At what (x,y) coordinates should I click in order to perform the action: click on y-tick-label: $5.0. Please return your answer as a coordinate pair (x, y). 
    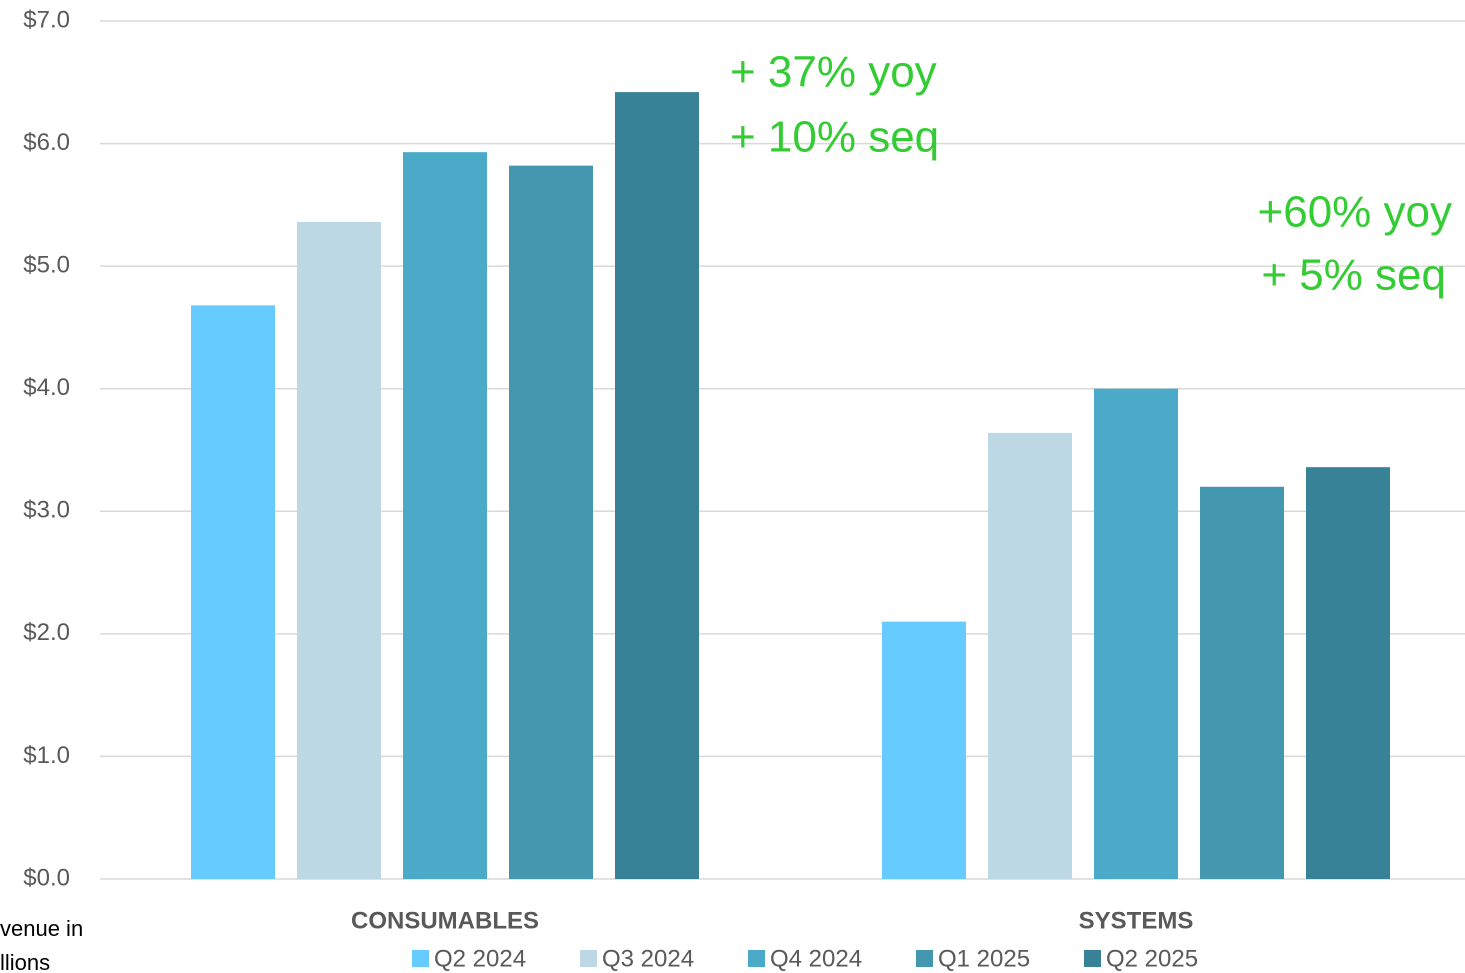
    Looking at the image, I should click on (46, 264).